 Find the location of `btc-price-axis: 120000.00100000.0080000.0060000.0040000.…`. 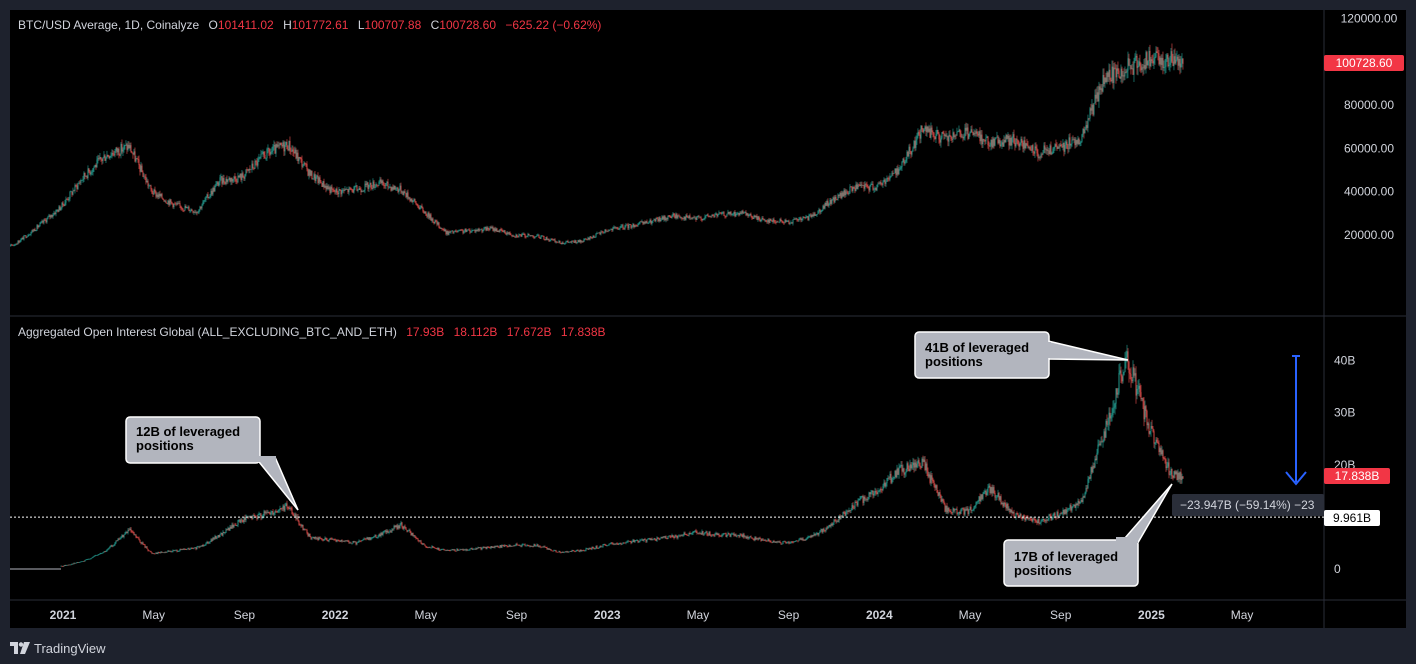

btc-price-axis: 120000.00100000.0080000.0060000.0040000.… is located at coordinates (1369, 126).